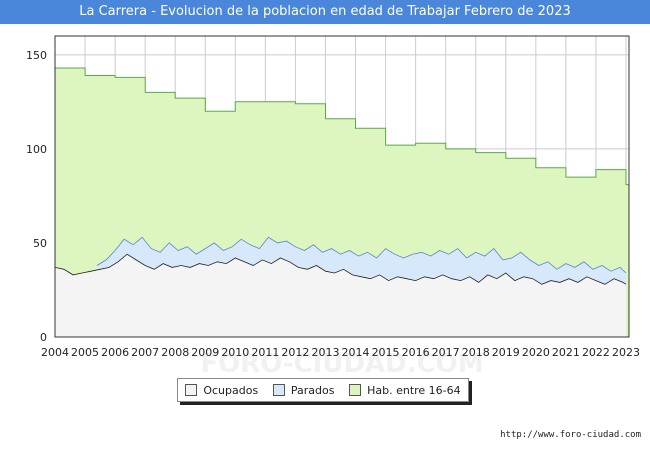 This screenshot has width=650, height=450. What do you see at coordinates (36, 55) in the screenshot?
I see `y-tick-label: 150` at bounding box center [36, 55].